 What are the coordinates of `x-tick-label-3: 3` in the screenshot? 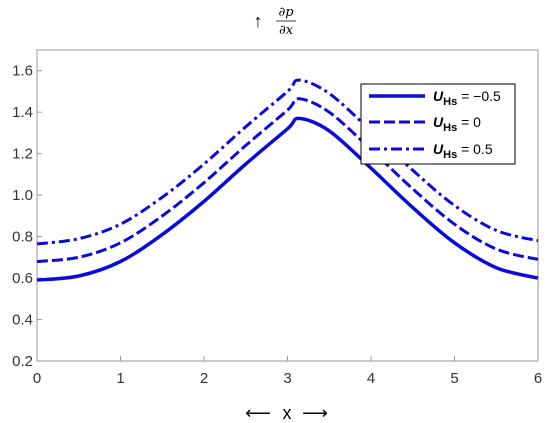 It's located at (287, 378).